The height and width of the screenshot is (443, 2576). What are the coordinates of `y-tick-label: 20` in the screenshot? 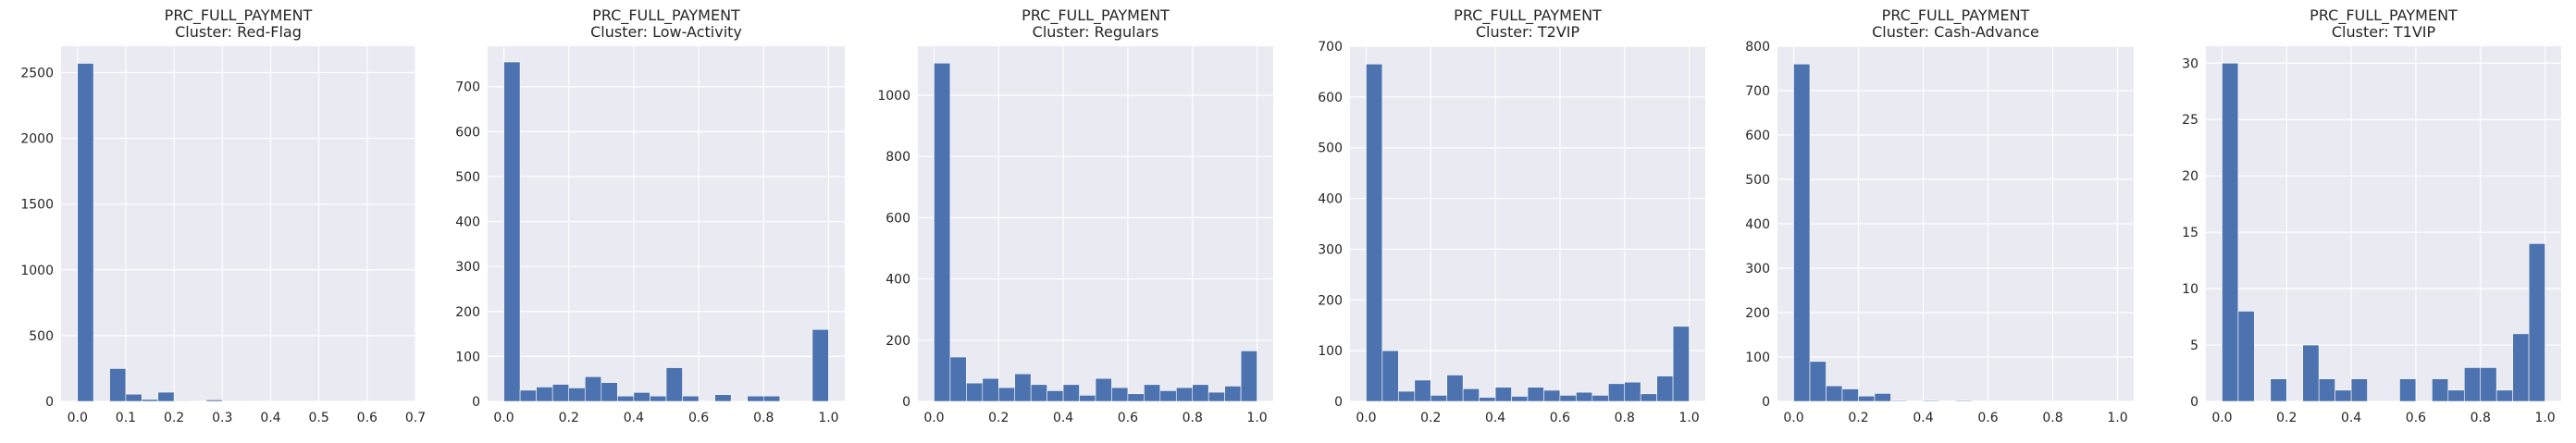 It's located at (2190, 176).